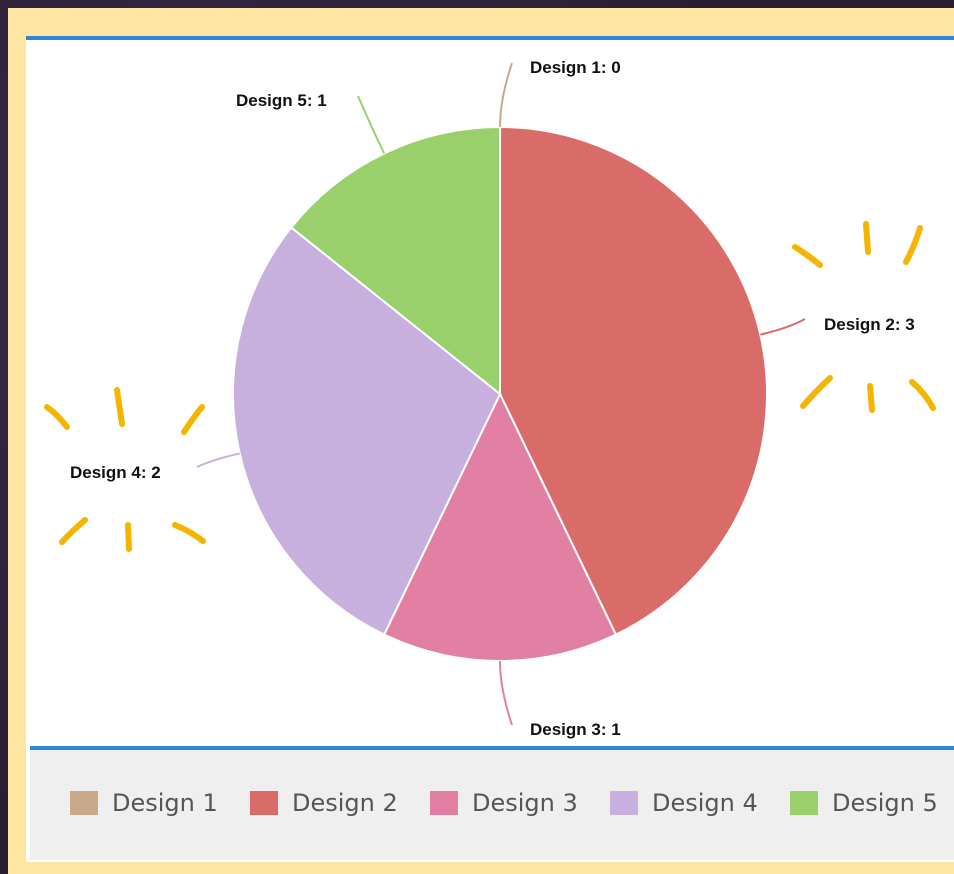  I want to click on legend-item-design-1: Design 1, so click(144, 803).